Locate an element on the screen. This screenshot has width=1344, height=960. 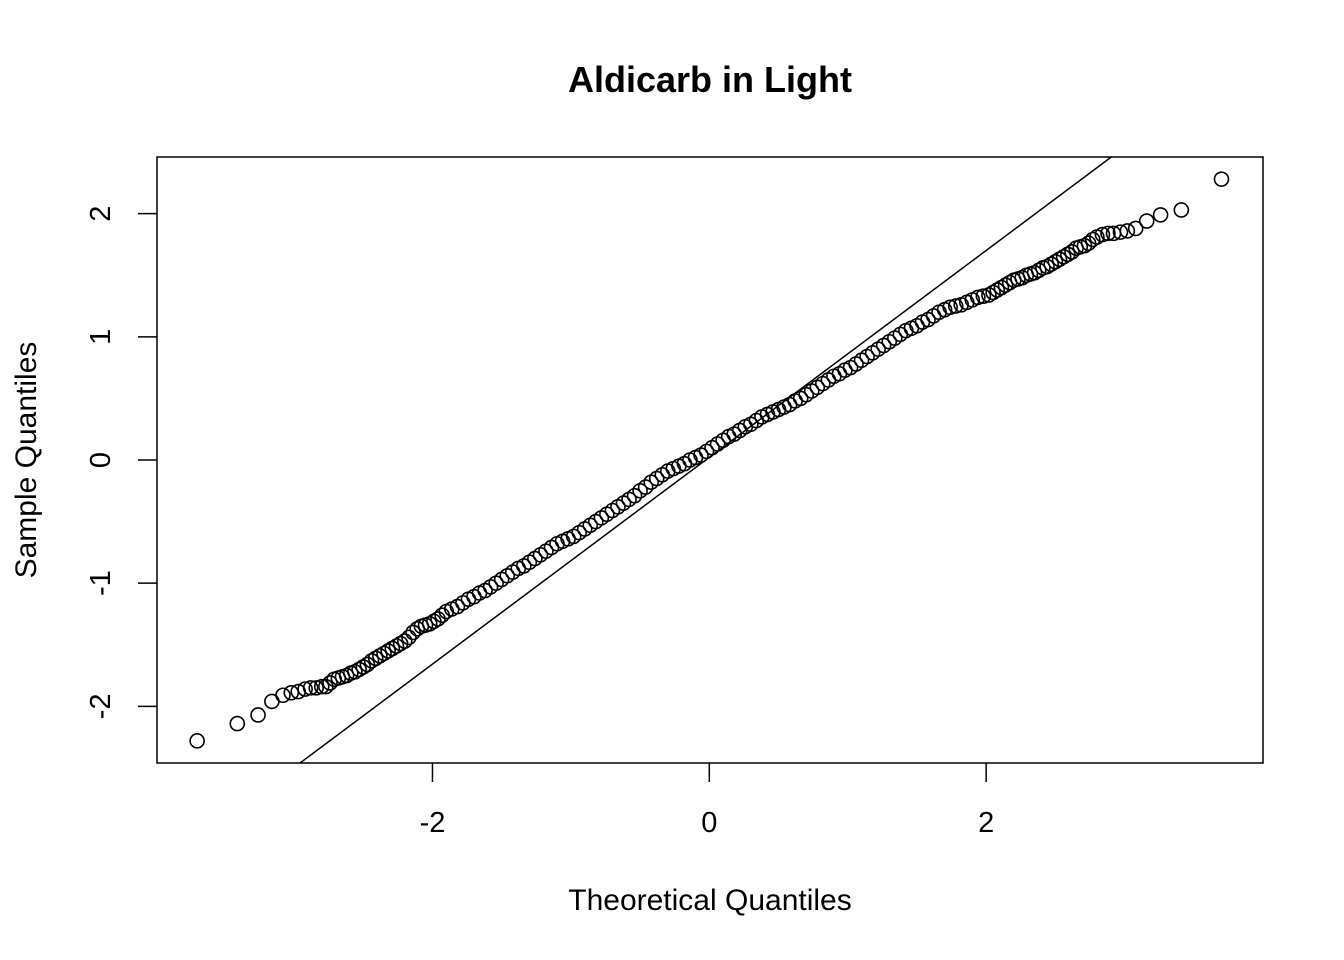
y-tick-label: 2 is located at coordinates (101, 214).